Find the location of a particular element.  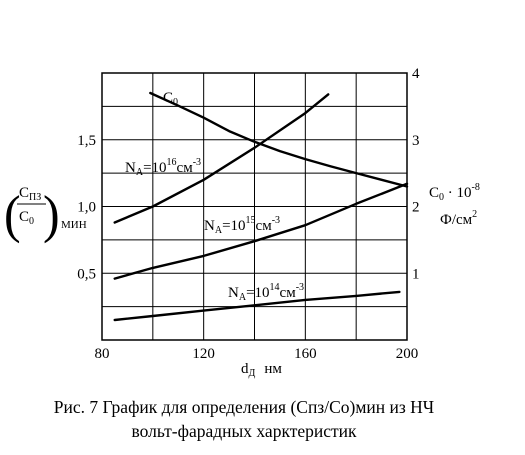

x-tick-label: 80 is located at coordinates (102, 354).